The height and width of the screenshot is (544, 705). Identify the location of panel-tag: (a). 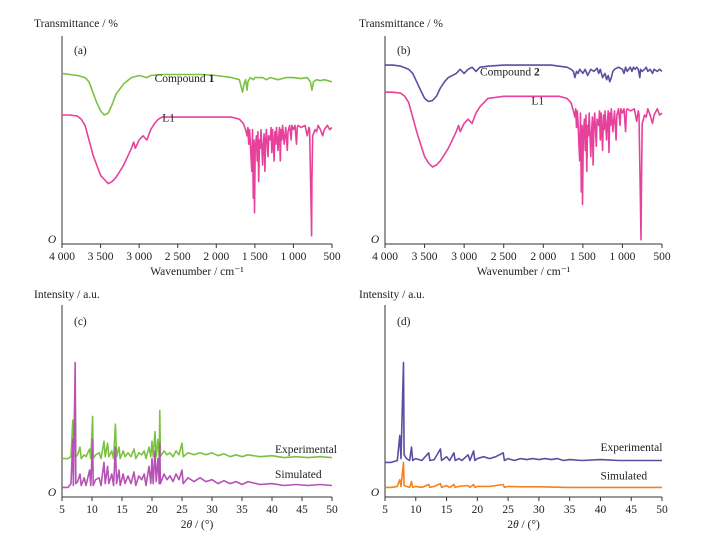
(80, 51).